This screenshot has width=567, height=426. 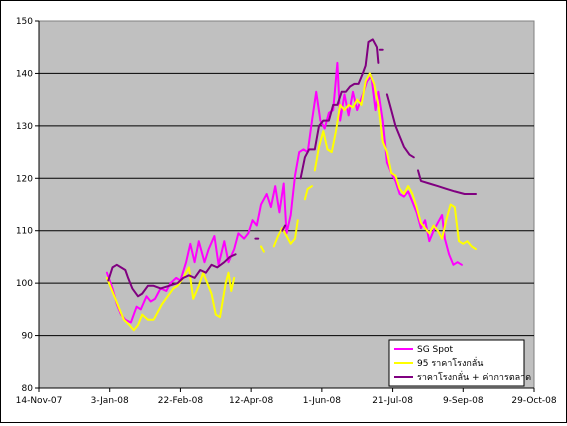 I want to click on x-tick-label: 22-Feb-08, so click(x=181, y=401).